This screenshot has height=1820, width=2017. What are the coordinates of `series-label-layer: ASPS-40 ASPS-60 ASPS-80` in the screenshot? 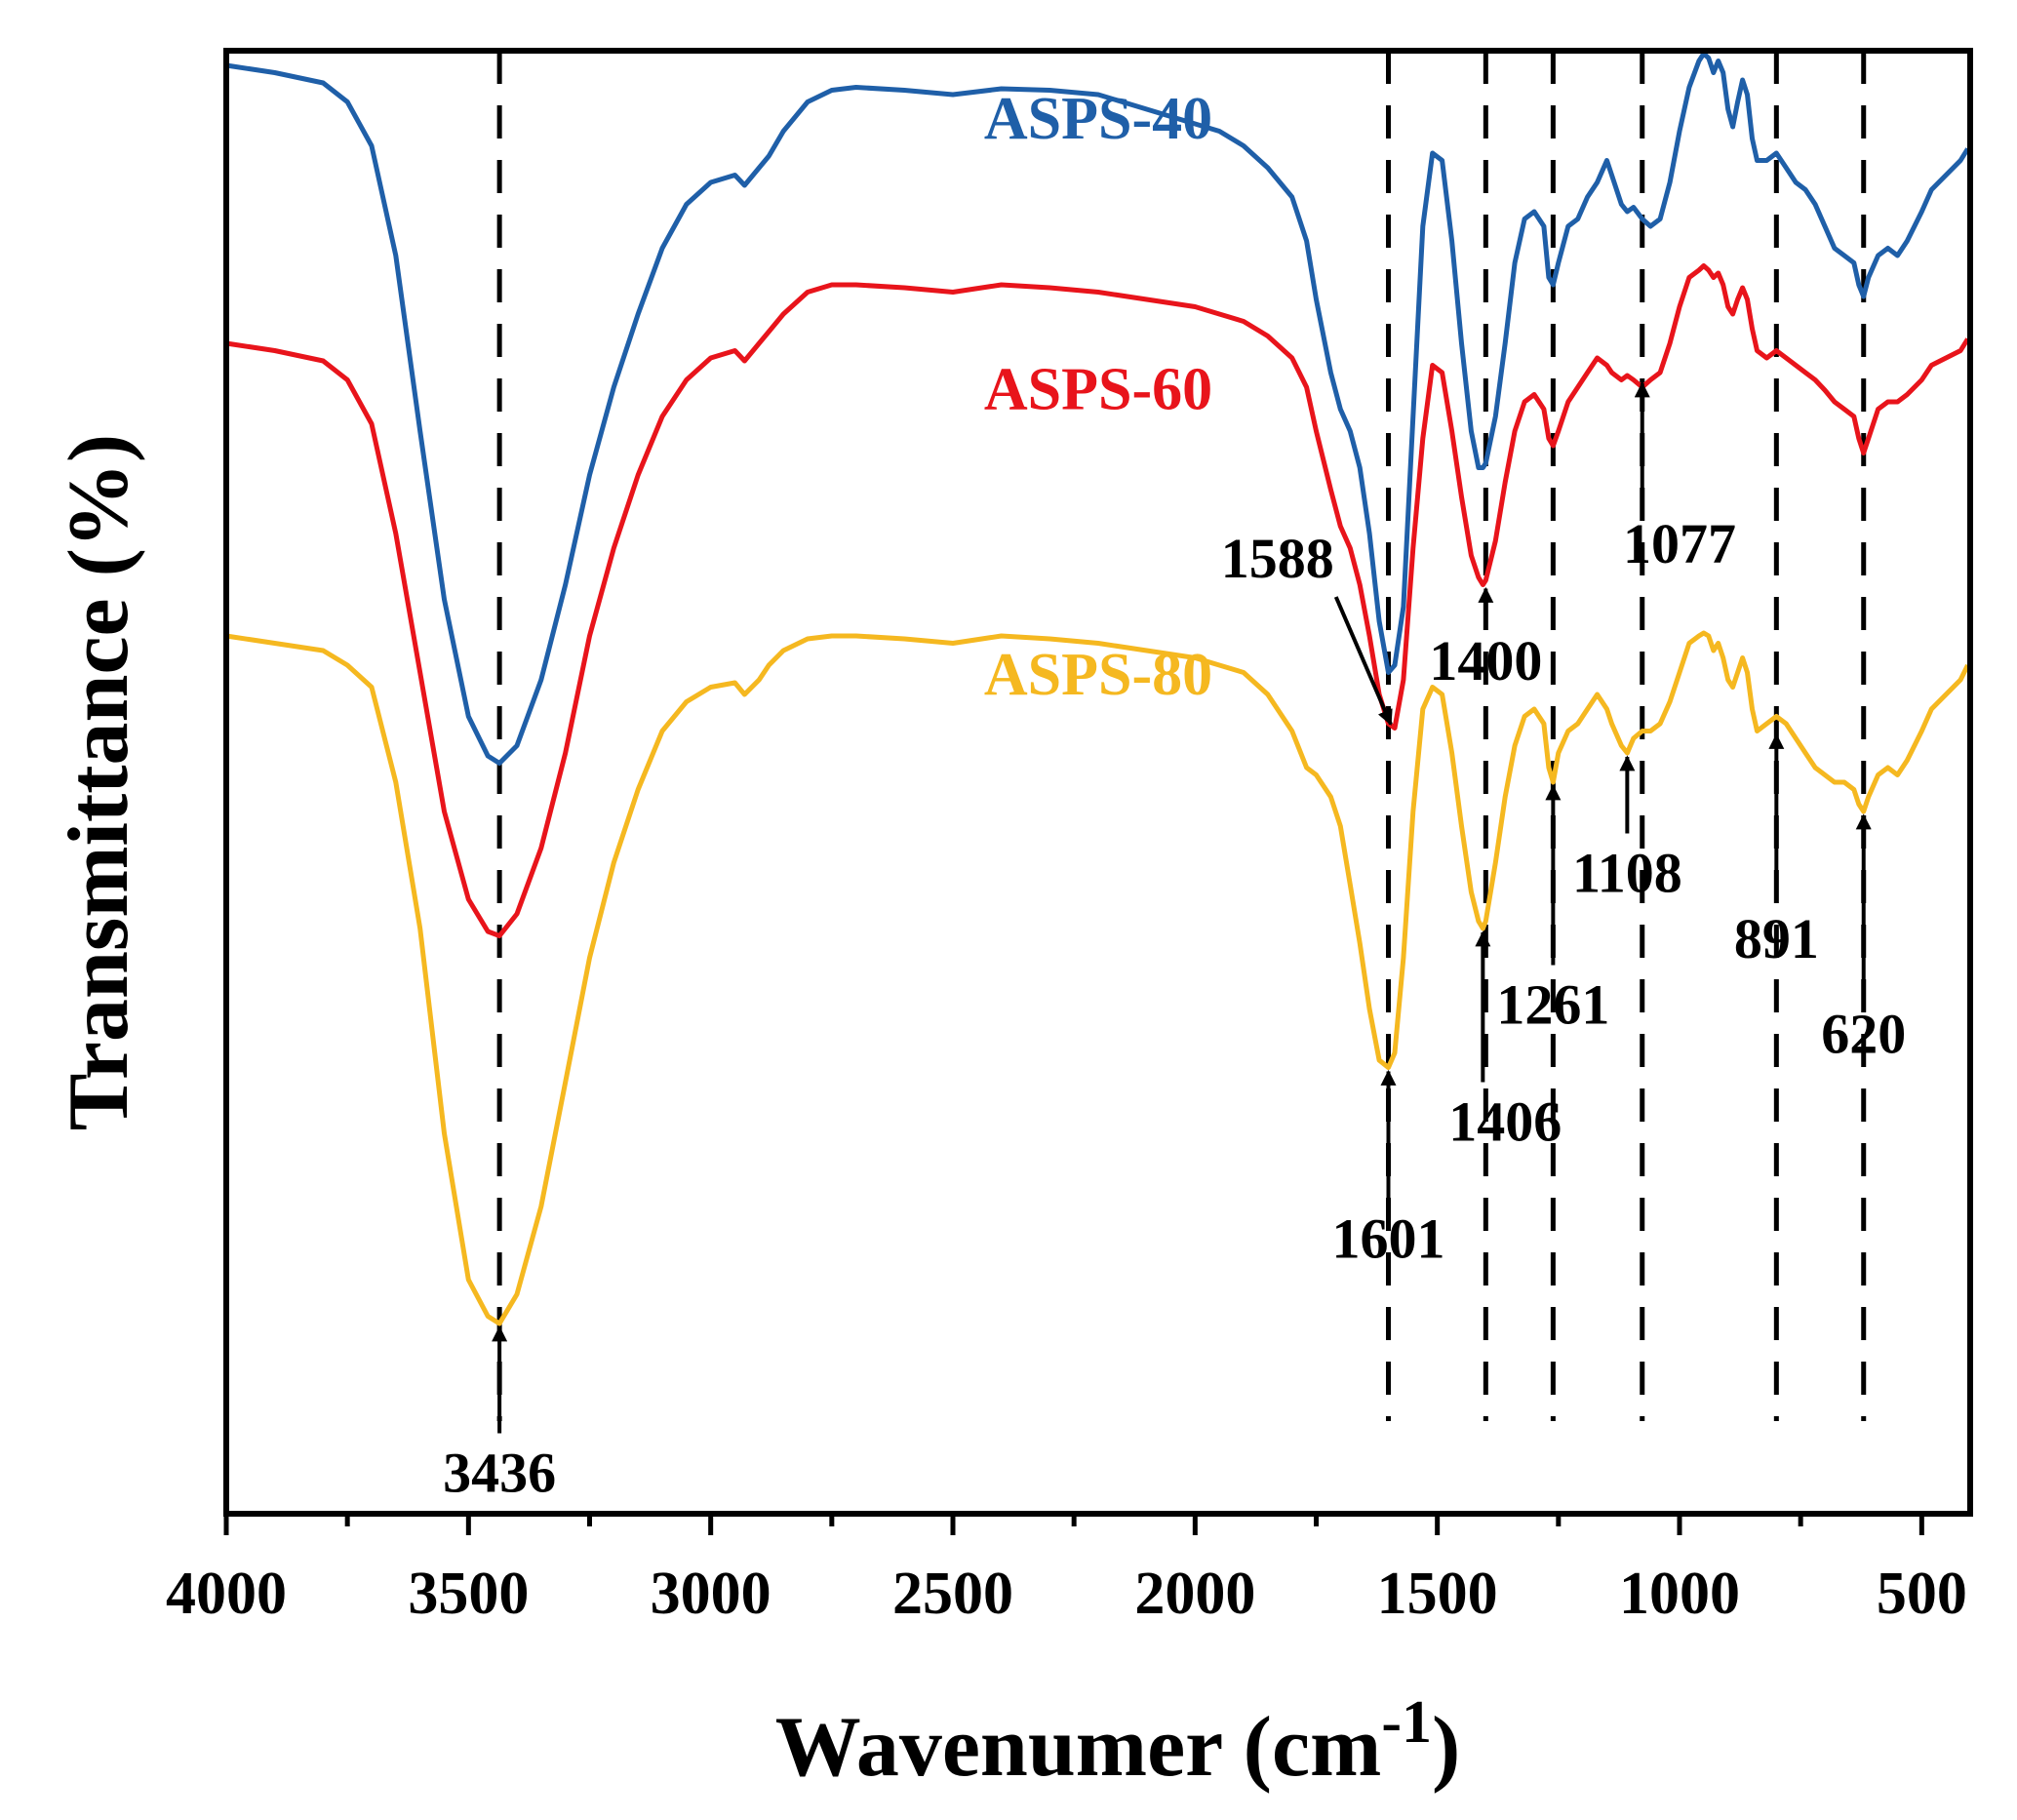 It's located at (1098, 397).